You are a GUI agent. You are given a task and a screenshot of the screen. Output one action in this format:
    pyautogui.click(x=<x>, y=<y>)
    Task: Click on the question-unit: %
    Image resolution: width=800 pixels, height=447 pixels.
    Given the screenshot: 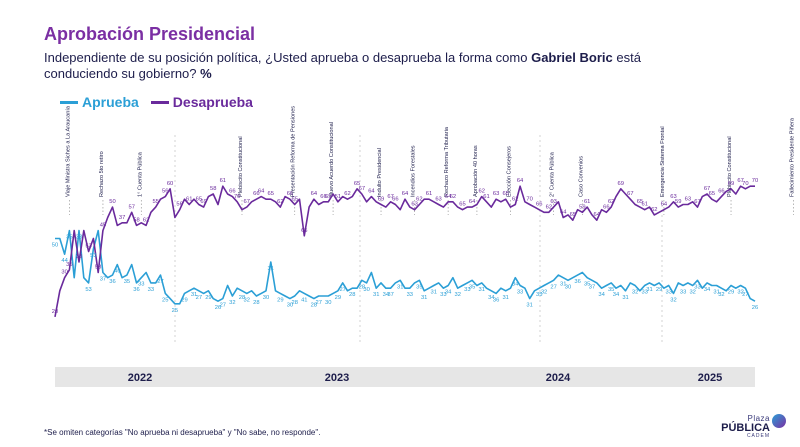 What is the action you would take?
    pyautogui.click(x=206, y=73)
    